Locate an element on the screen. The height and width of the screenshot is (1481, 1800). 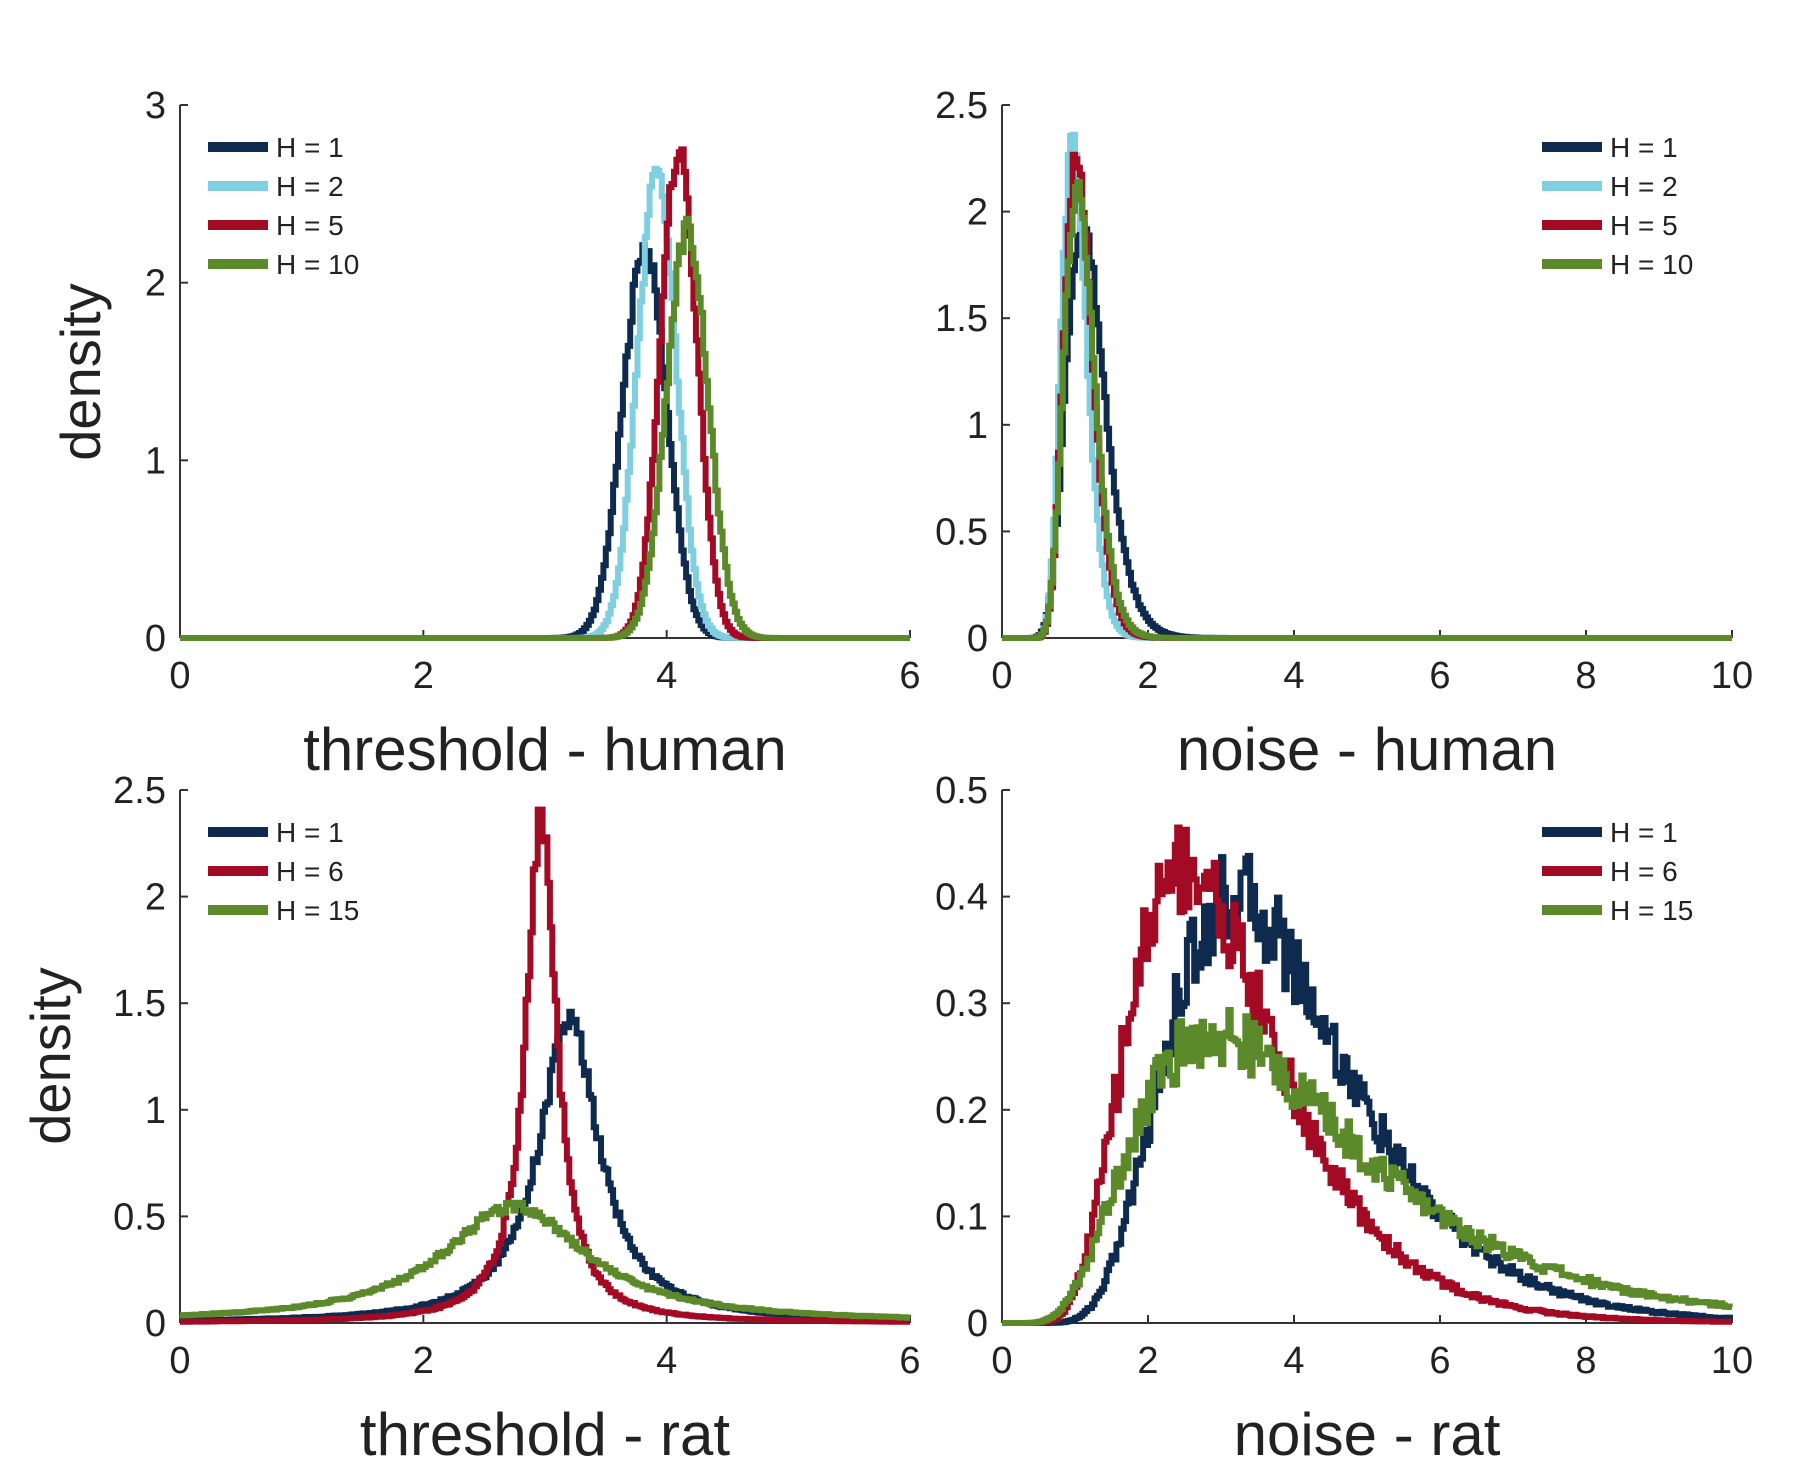
y-tick-label: 3 is located at coordinates (155, 106).